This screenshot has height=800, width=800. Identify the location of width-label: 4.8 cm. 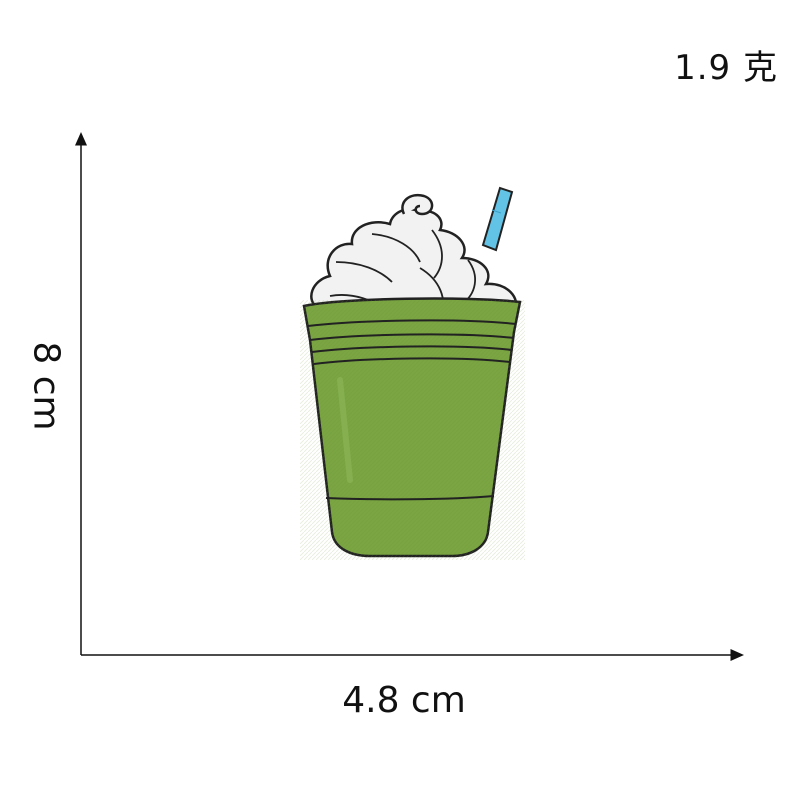
(404, 700).